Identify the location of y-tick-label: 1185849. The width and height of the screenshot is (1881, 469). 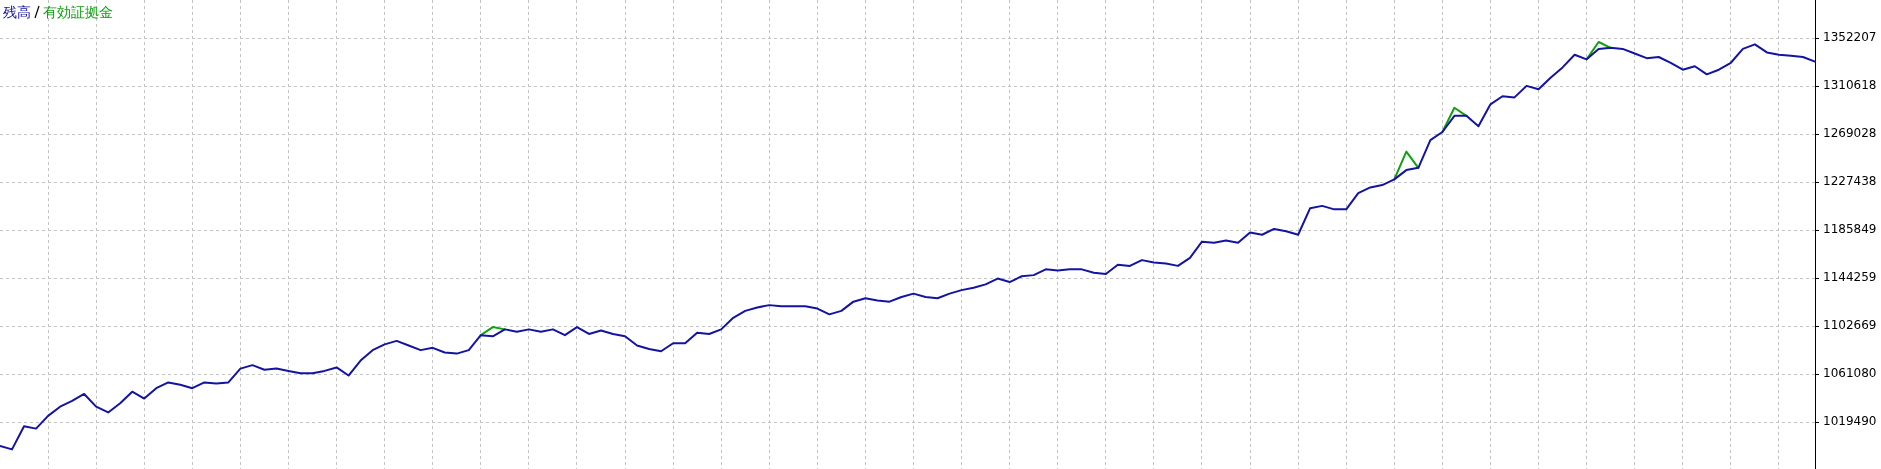
(1850, 229).